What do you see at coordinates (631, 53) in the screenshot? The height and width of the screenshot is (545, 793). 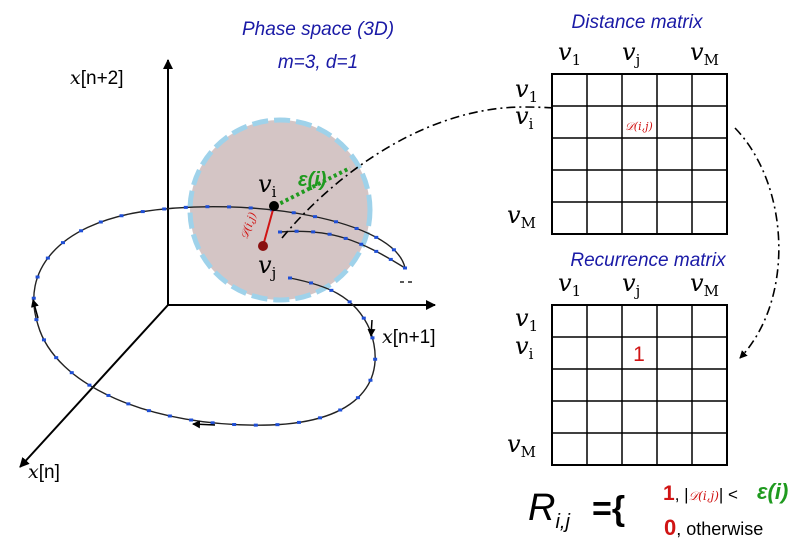 I see `dm-col-label-vj: vj` at bounding box center [631, 53].